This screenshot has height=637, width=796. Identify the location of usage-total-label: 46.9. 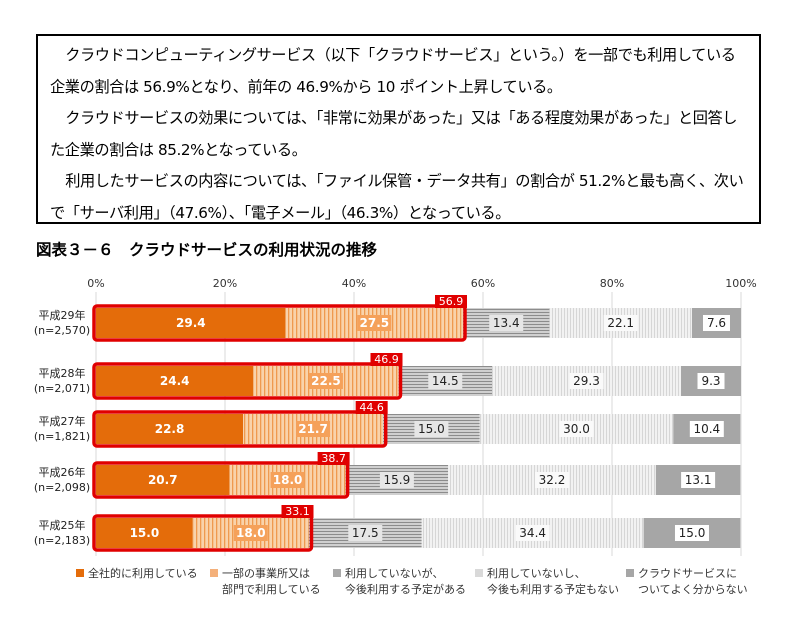
(386, 359).